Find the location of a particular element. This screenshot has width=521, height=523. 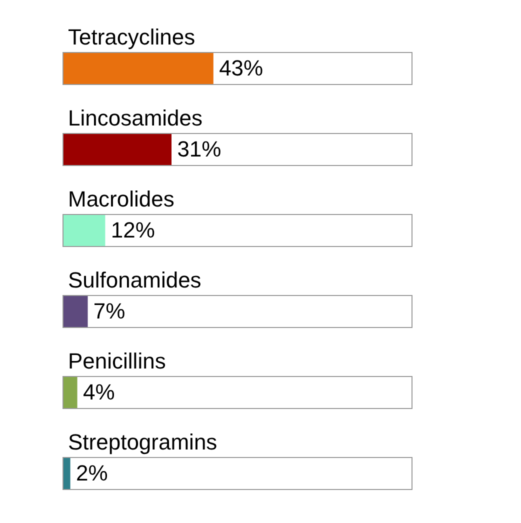

y-tick-label: Streptogramins is located at coordinates (143, 442).